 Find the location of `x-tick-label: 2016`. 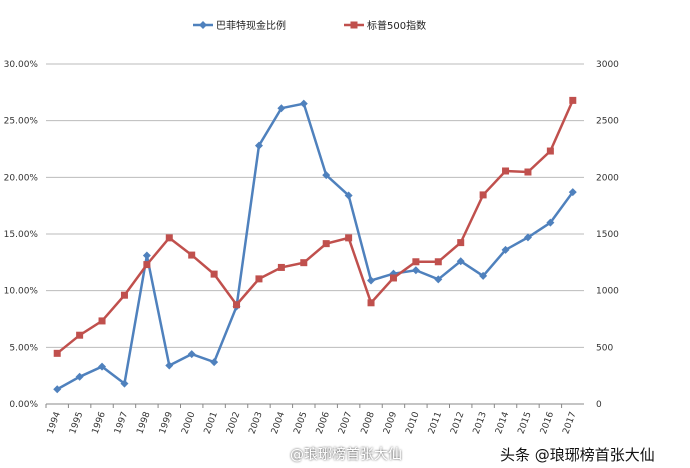

x-tick-label: 2016 is located at coordinates (547, 422).